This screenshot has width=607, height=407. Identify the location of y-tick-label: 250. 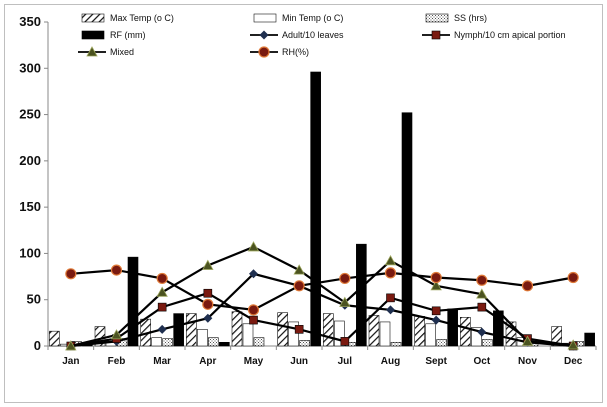
(30, 114).